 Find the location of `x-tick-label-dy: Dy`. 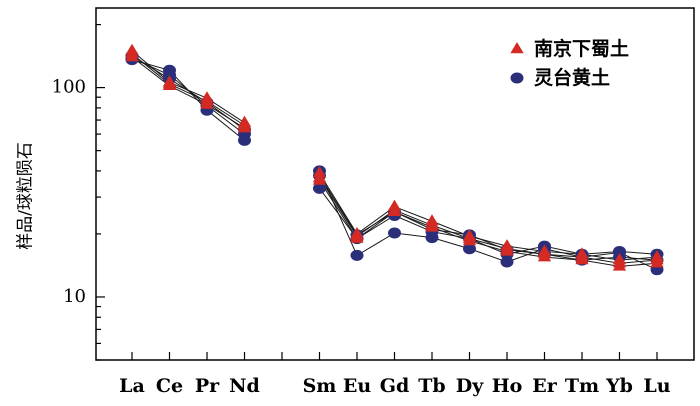

x-tick-label-dy: Dy is located at coordinates (470, 386).